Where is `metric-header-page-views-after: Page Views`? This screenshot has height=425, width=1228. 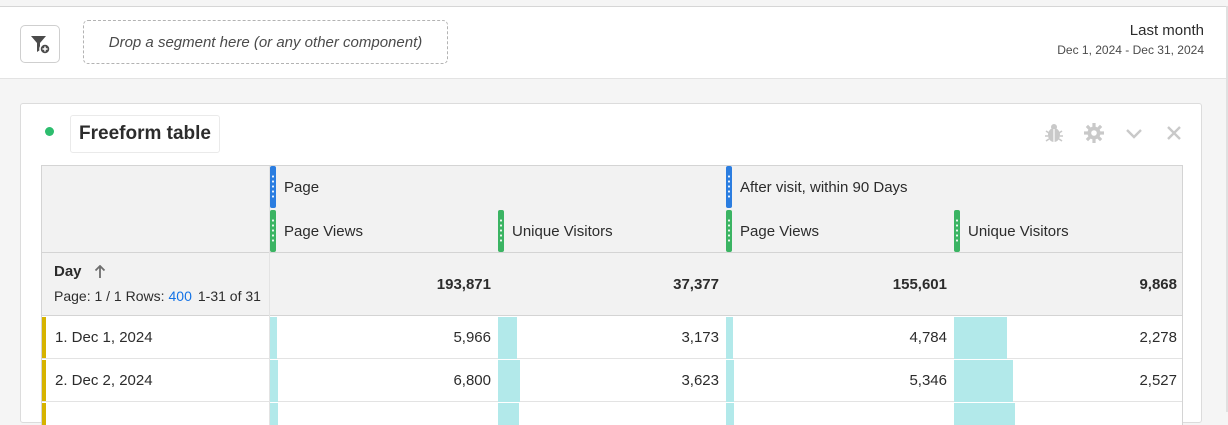
metric-header-page-views-after: Page Views is located at coordinates (840, 231).